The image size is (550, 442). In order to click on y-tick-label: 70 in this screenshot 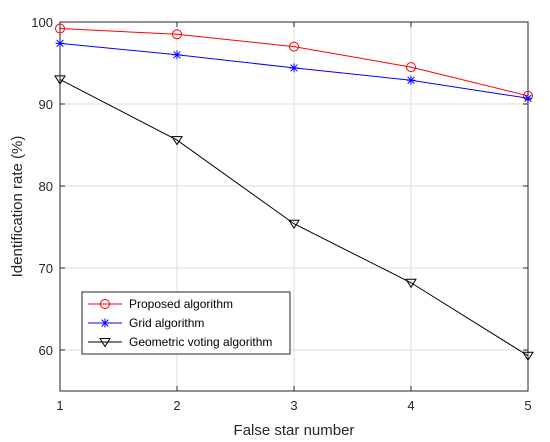, I will do `click(46, 268)`.